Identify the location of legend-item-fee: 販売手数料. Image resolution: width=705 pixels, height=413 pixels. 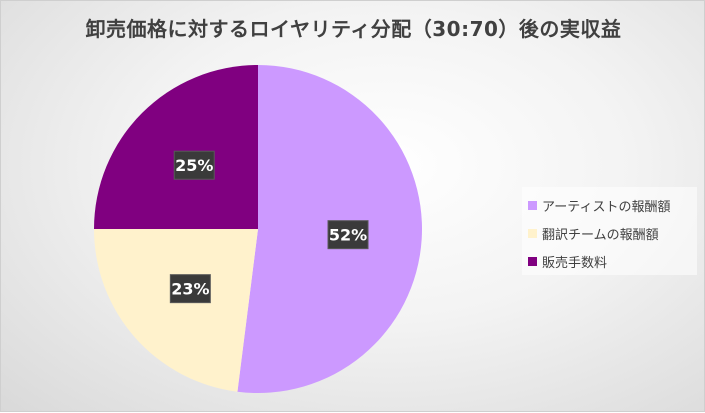
(609, 261).